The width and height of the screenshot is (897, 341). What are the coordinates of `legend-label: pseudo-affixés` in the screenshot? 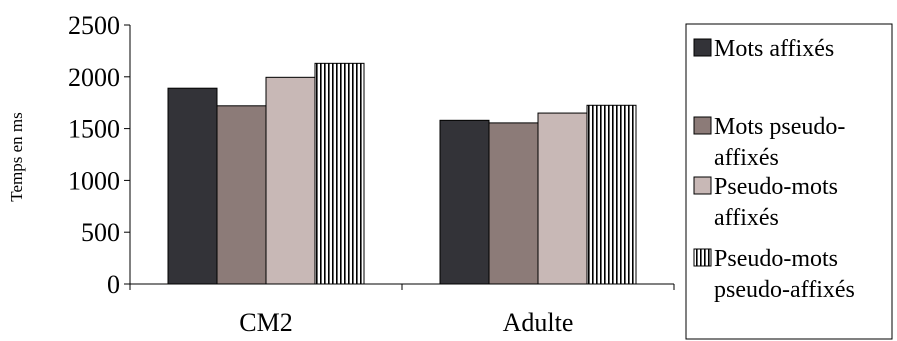 It's located at (784, 290).